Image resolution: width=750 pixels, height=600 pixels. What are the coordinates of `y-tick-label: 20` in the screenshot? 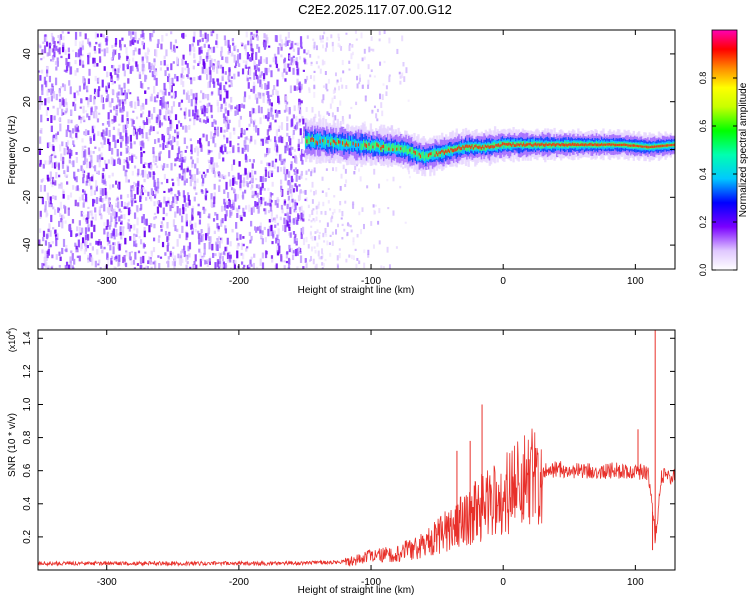 It's located at (27, 102).